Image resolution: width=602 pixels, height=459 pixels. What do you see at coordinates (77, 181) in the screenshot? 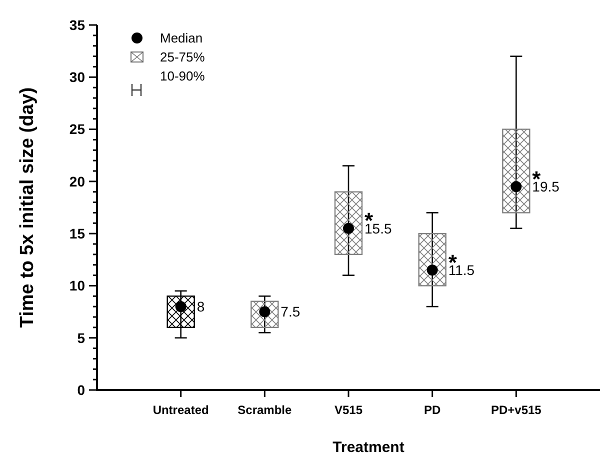
I see `y-tick-label: 20` at bounding box center [77, 181].